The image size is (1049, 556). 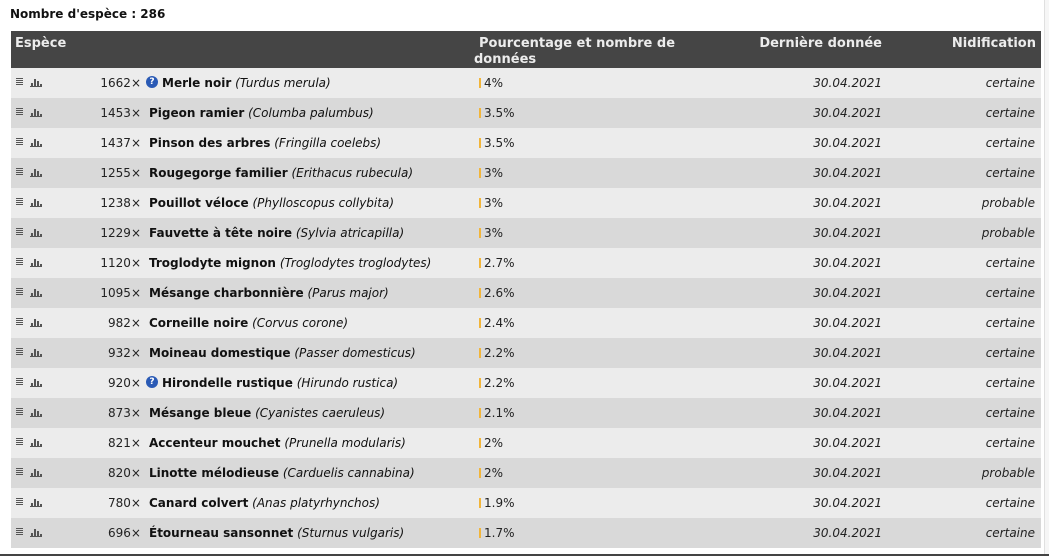 What do you see at coordinates (1046, 278) in the screenshot?
I see `scrollbar-edge` at bounding box center [1046, 278].